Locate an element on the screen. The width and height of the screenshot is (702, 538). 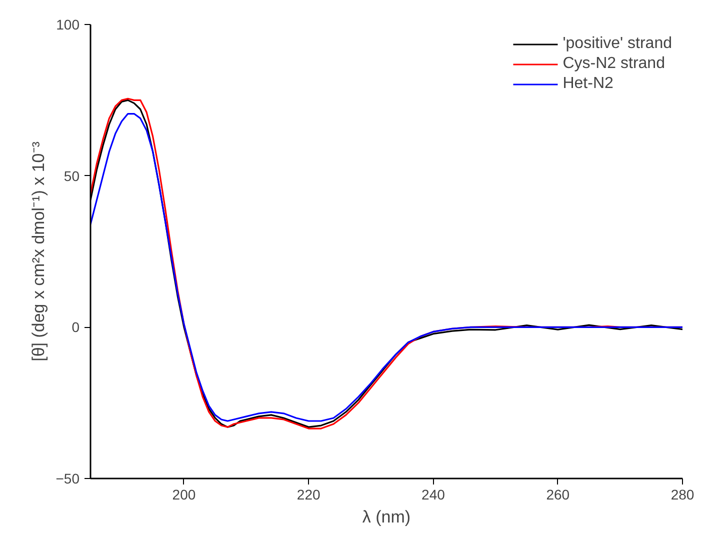
y-tick-label: 50 is located at coordinates (72, 176).